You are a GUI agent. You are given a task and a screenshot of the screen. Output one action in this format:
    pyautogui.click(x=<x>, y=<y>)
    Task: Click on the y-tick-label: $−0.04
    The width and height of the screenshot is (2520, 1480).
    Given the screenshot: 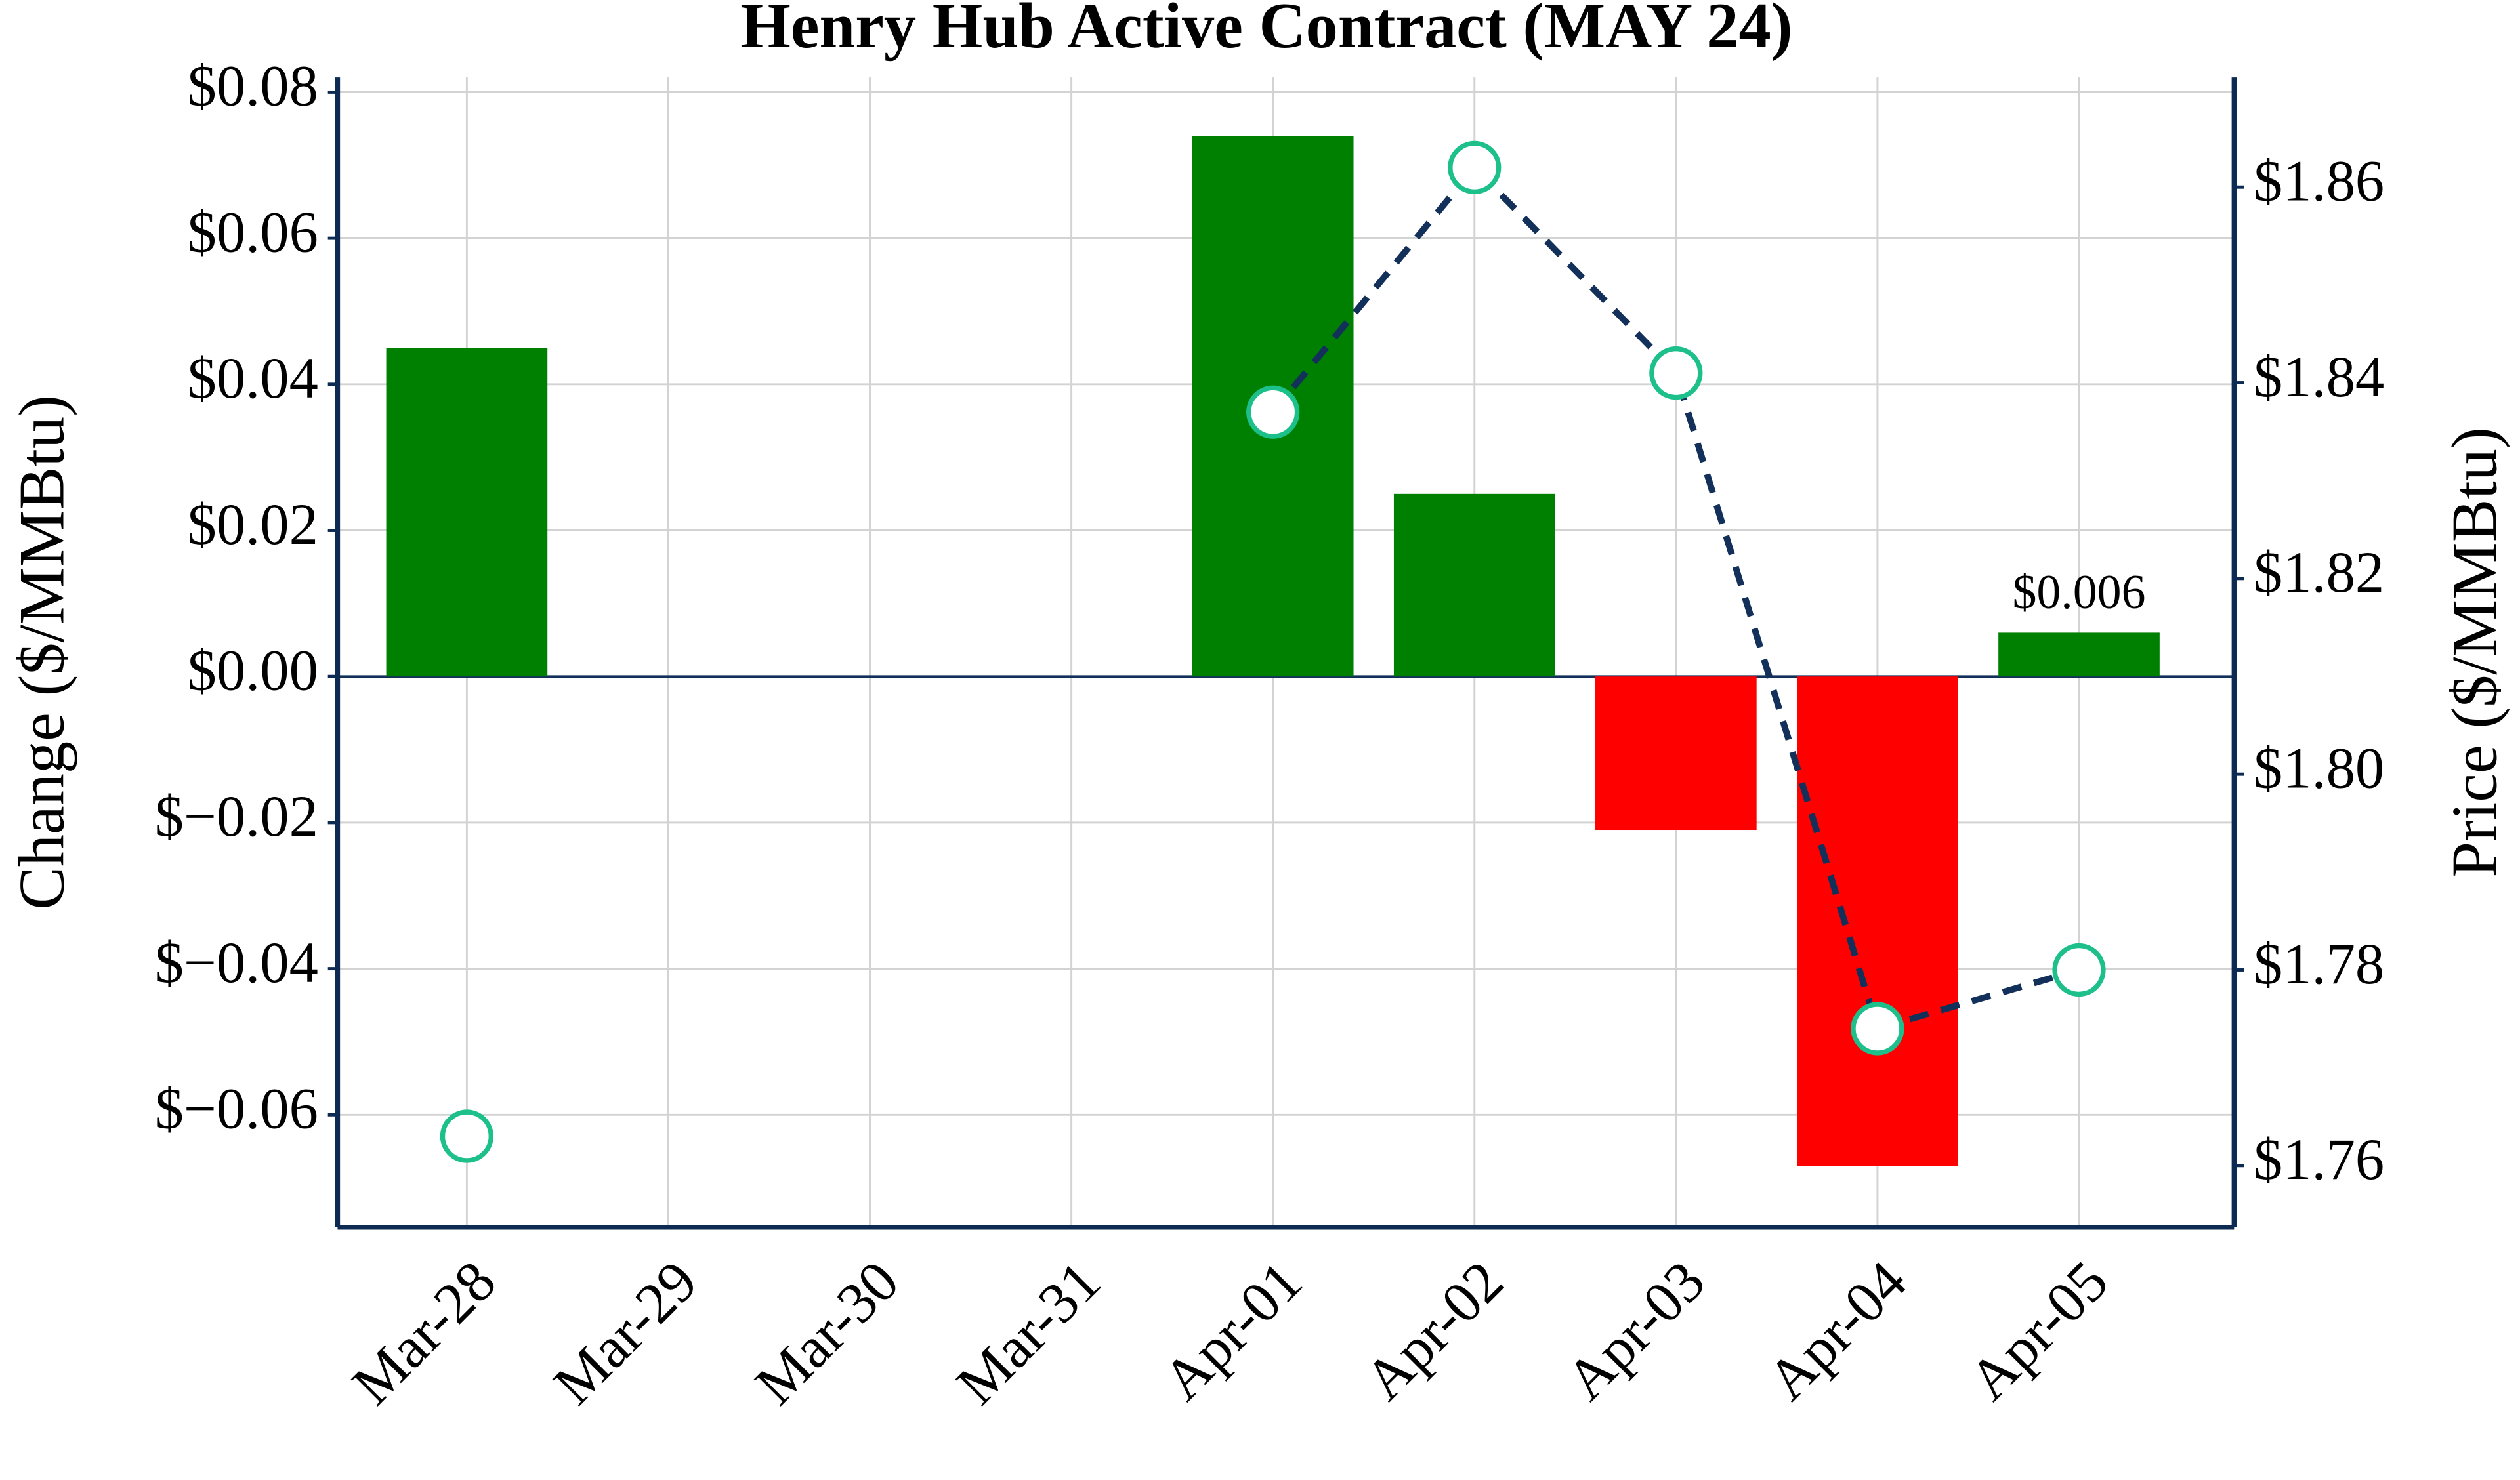 What is the action you would take?
    pyautogui.click(x=236, y=963)
    